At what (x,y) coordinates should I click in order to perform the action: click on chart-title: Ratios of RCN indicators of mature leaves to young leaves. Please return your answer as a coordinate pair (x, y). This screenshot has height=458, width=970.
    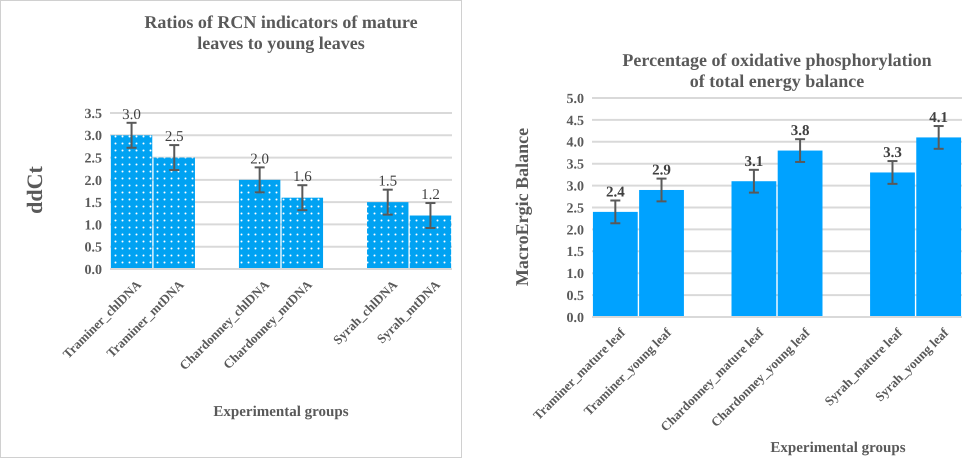
    Looking at the image, I should click on (281, 32).